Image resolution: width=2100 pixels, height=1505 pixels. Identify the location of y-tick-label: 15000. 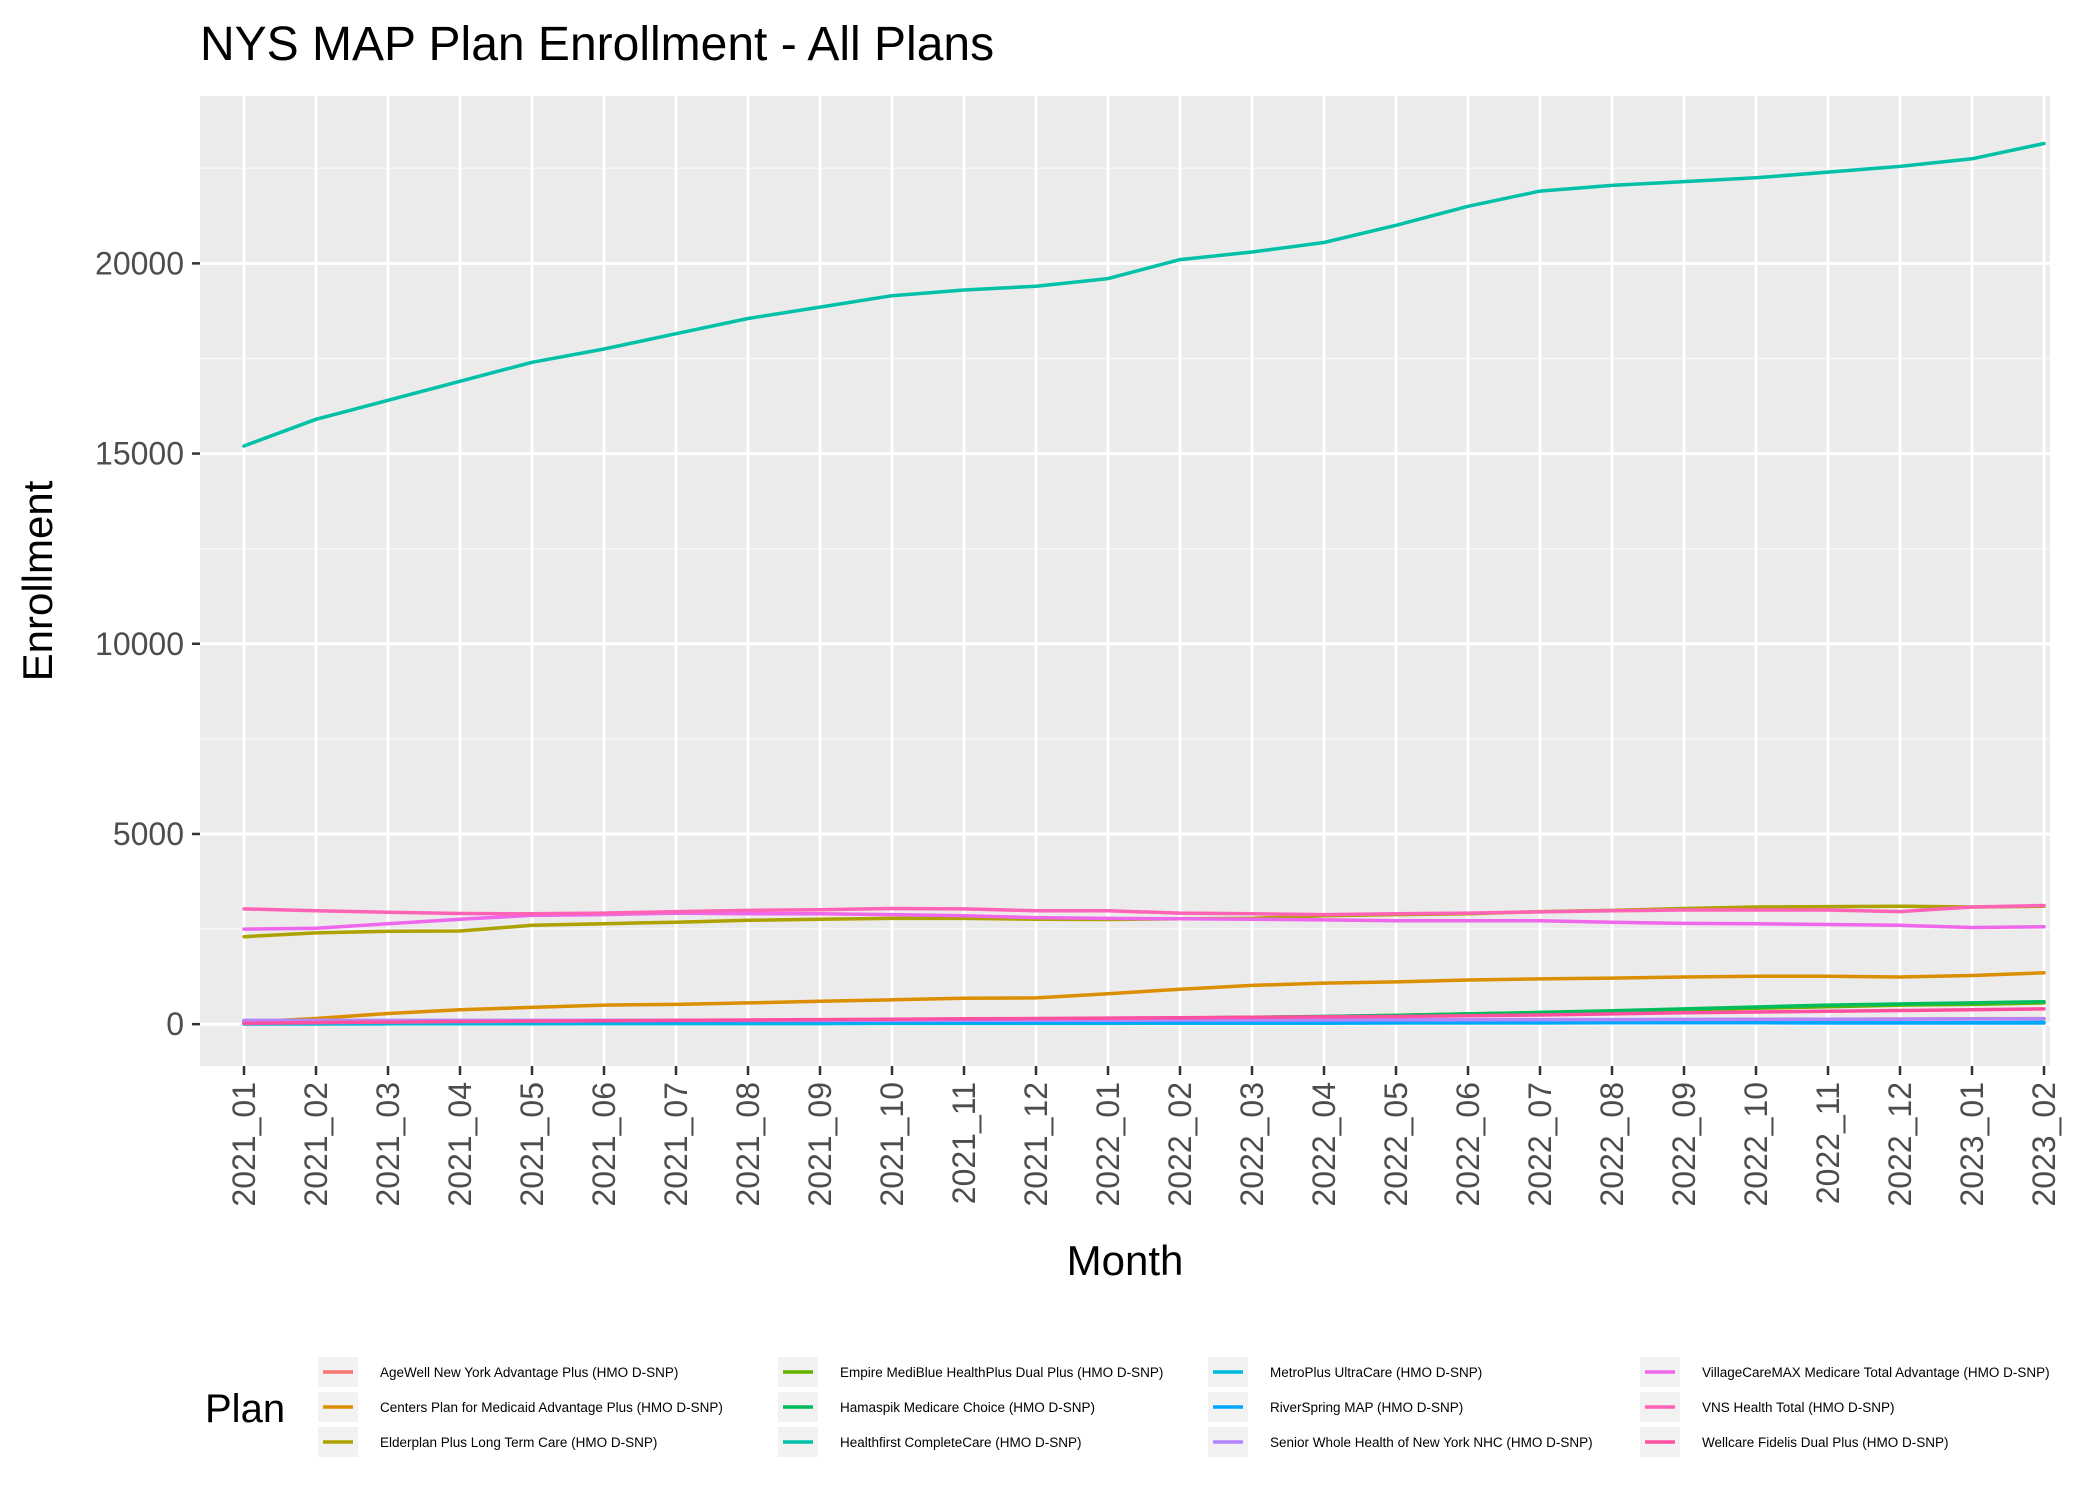
(139, 454).